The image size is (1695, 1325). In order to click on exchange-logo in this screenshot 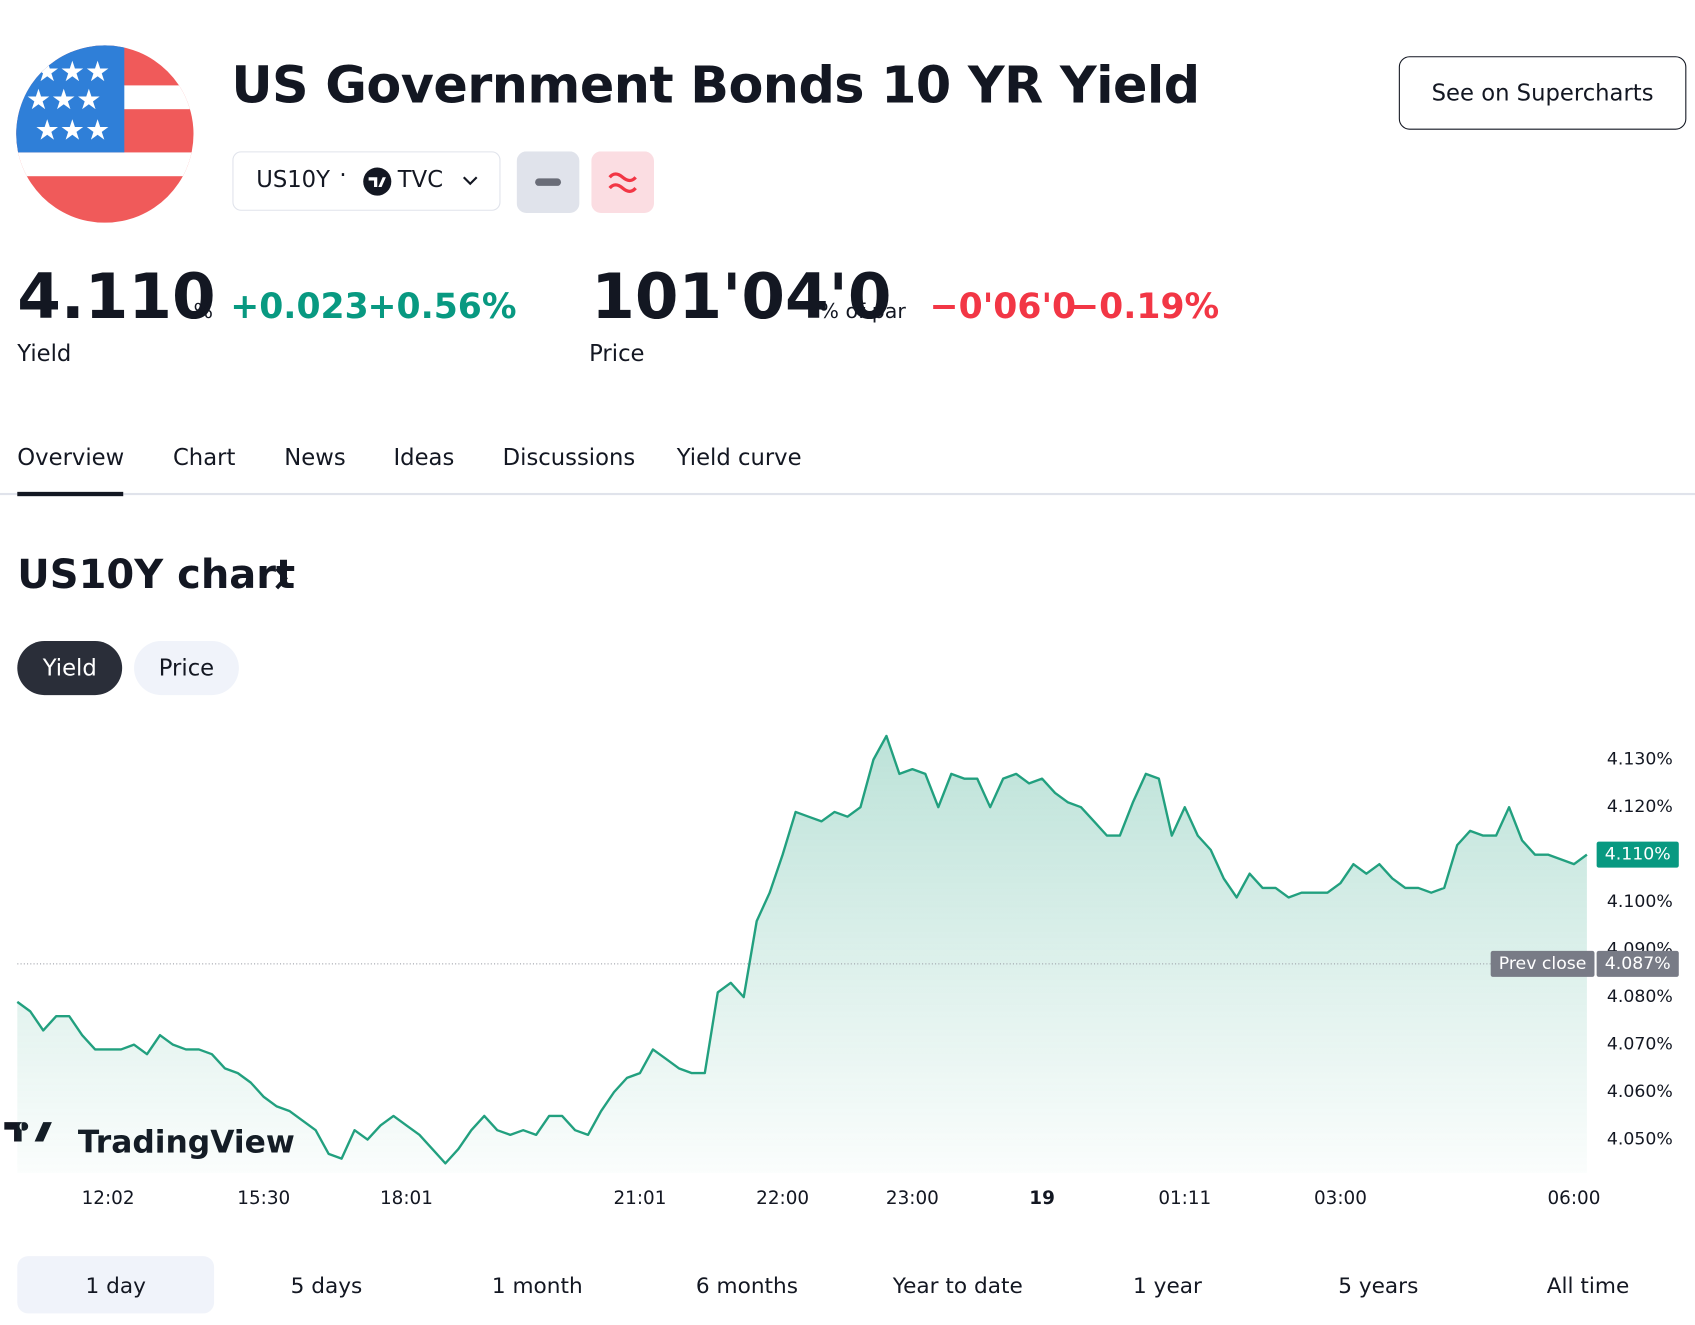, I will do `click(377, 181)`.